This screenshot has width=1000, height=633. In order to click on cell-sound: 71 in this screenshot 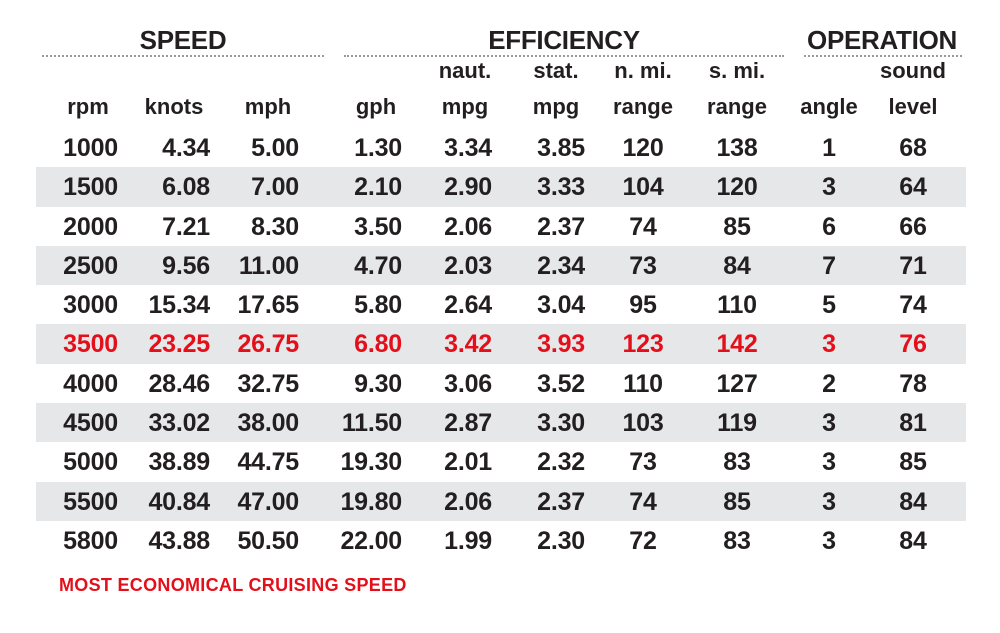, I will do `click(913, 265)`.